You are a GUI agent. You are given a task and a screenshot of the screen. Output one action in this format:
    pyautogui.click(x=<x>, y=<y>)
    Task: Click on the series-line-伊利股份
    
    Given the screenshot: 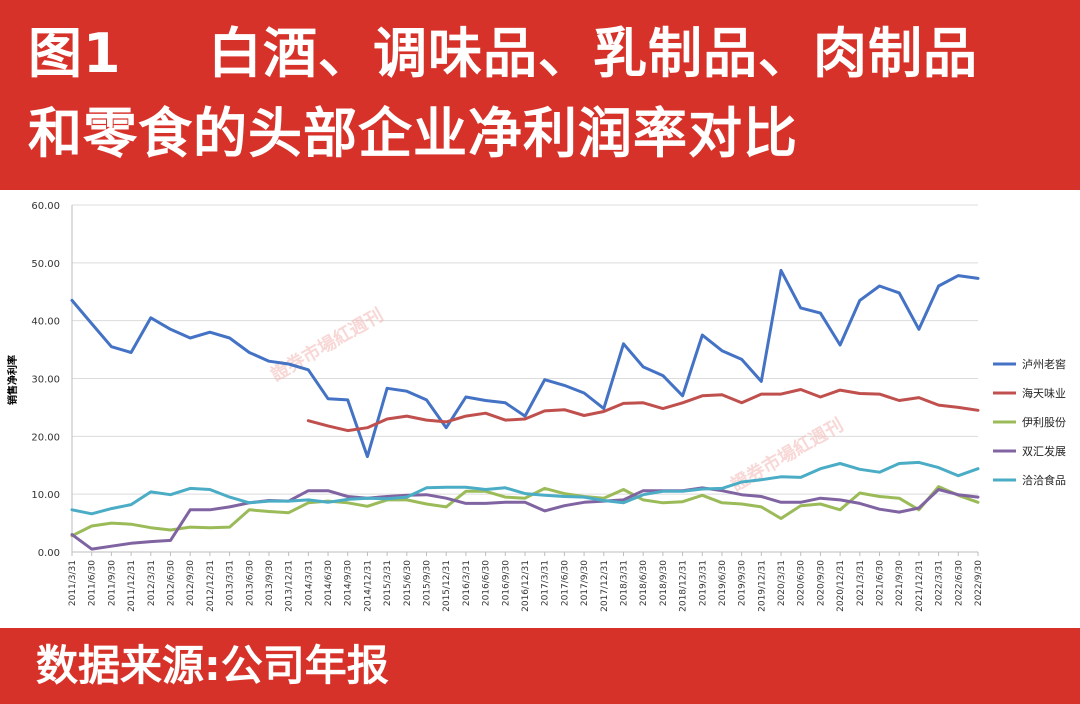 What is the action you would take?
    pyautogui.click(x=525, y=511)
    